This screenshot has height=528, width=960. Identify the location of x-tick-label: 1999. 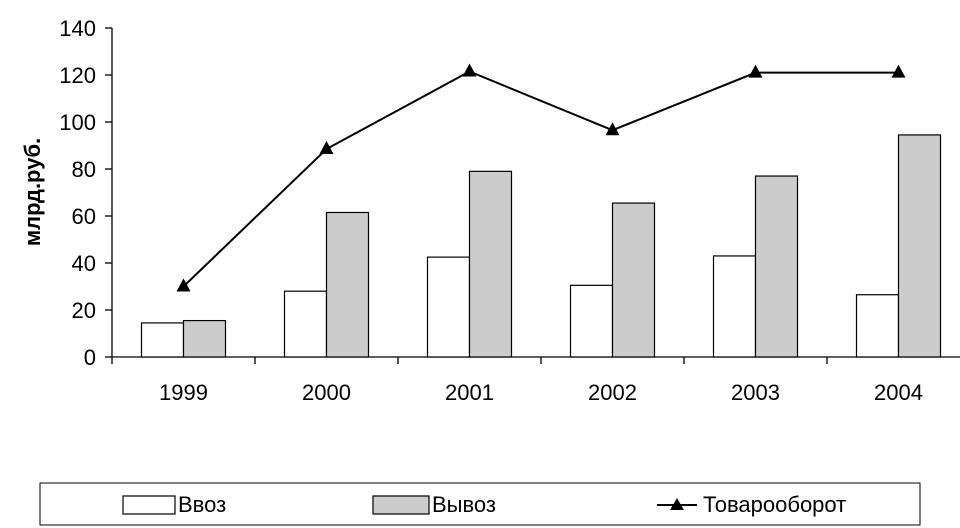
(183, 392).